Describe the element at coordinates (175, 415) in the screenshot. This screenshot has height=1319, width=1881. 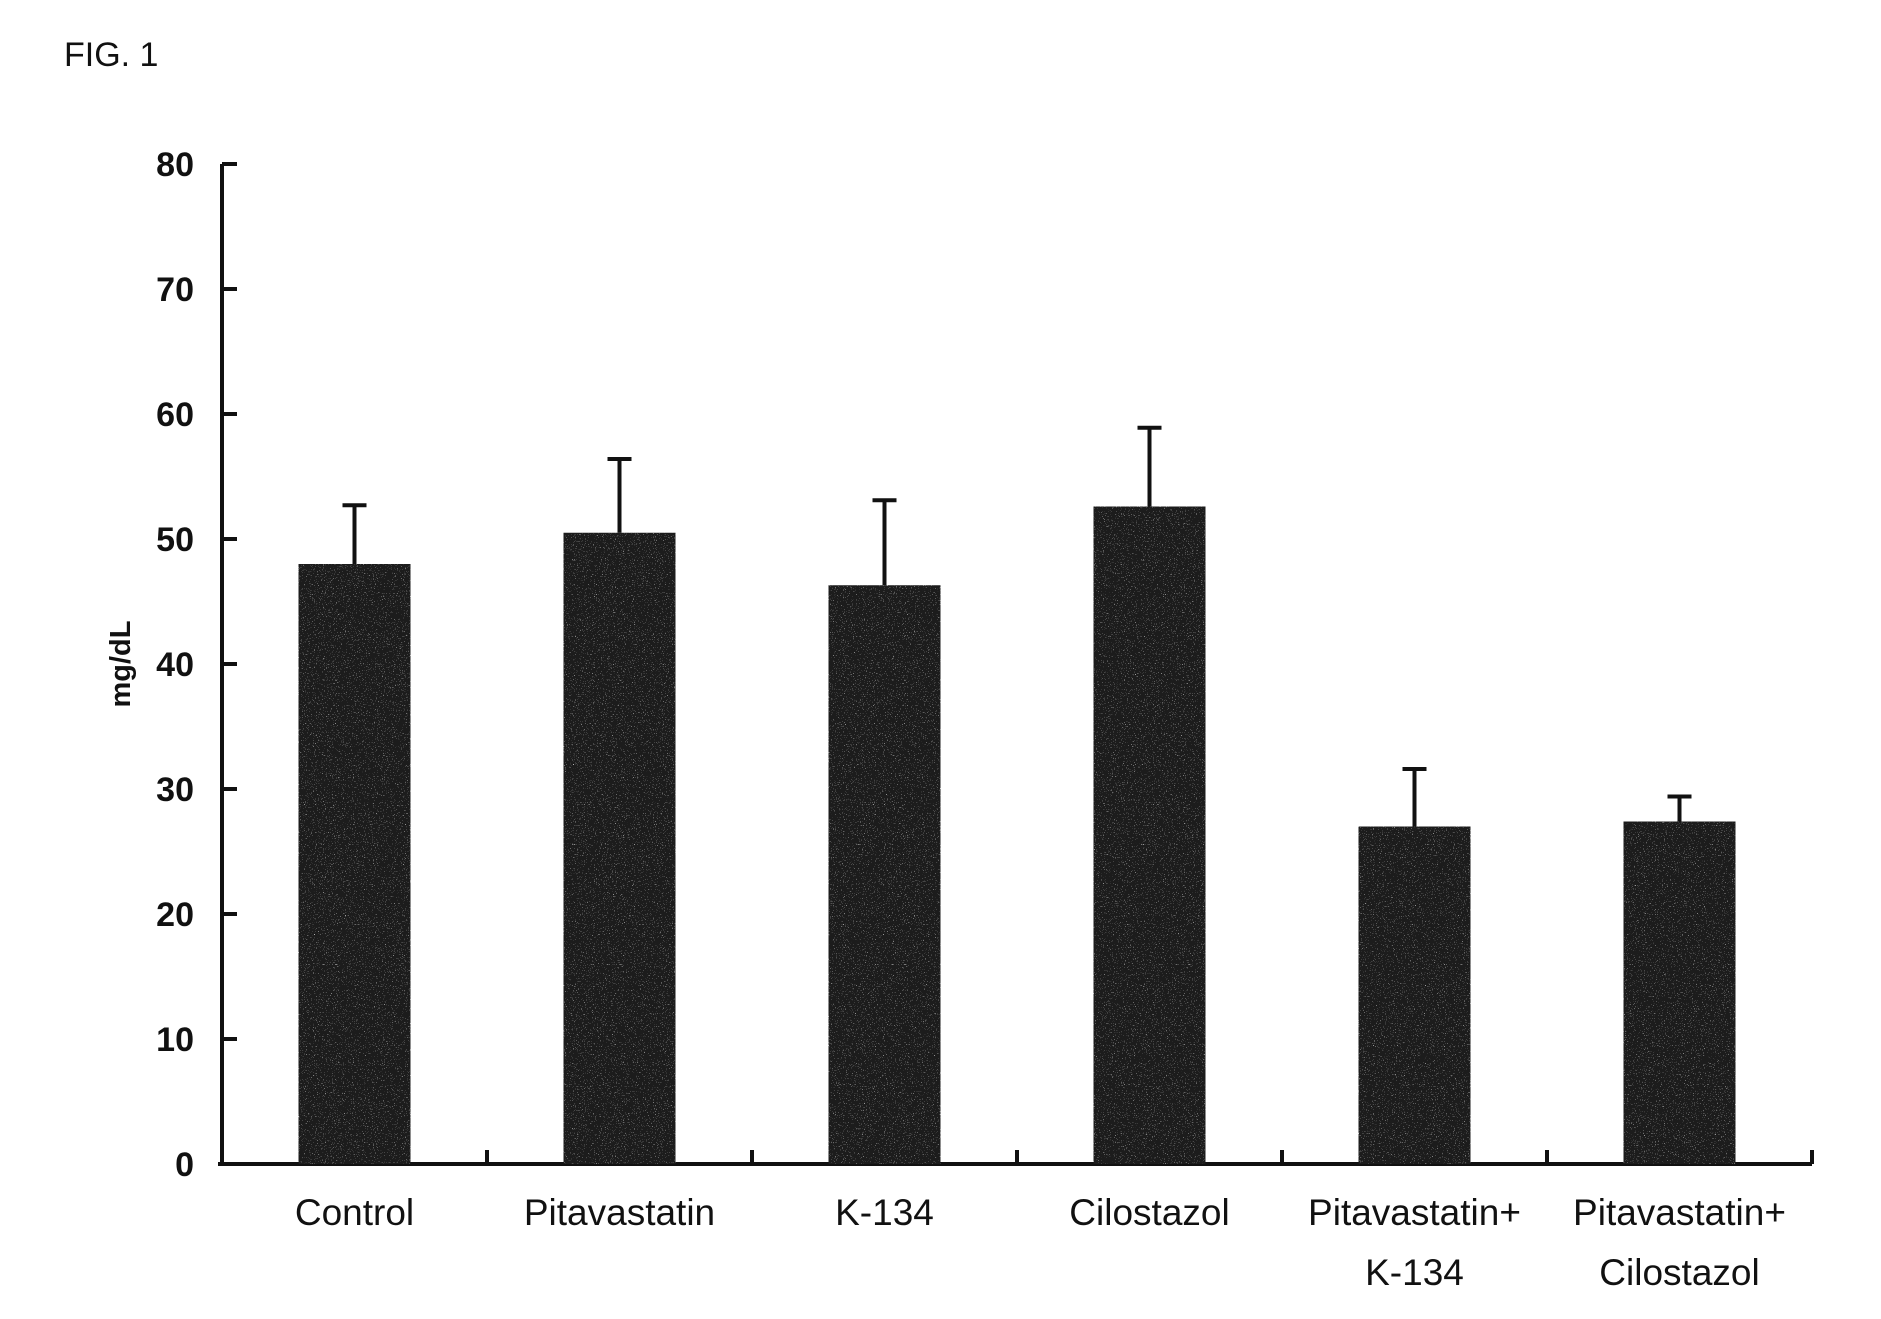
I see `y-tick-label: 60` at that location.